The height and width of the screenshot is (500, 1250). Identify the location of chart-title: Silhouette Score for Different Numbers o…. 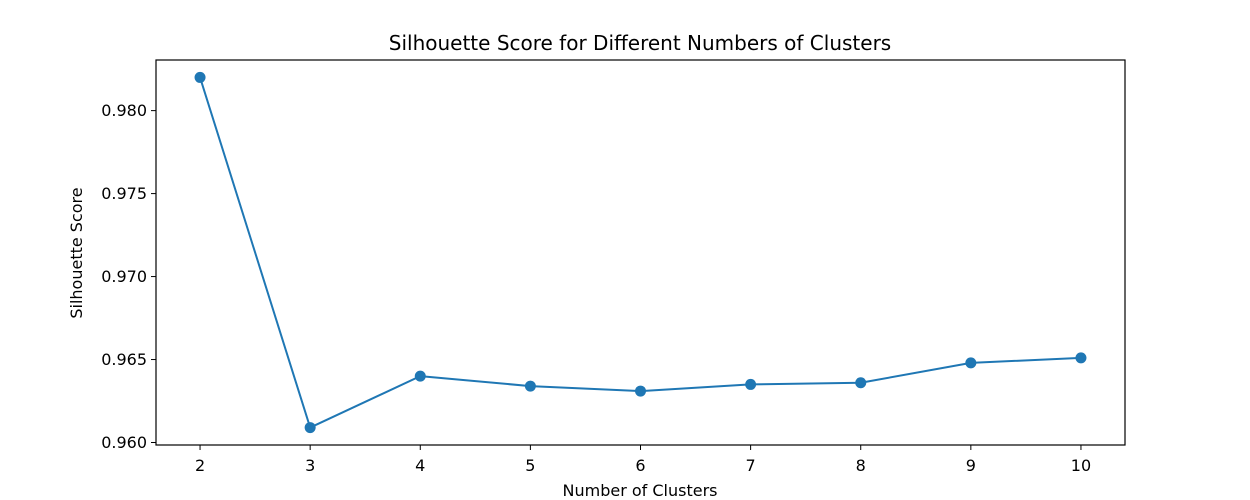
(640, 43).